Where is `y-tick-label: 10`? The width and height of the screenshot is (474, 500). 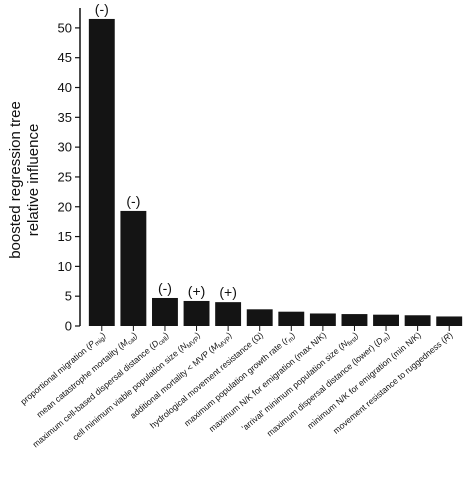
y-tick-label: 10 is located at coordinates (65, 266).